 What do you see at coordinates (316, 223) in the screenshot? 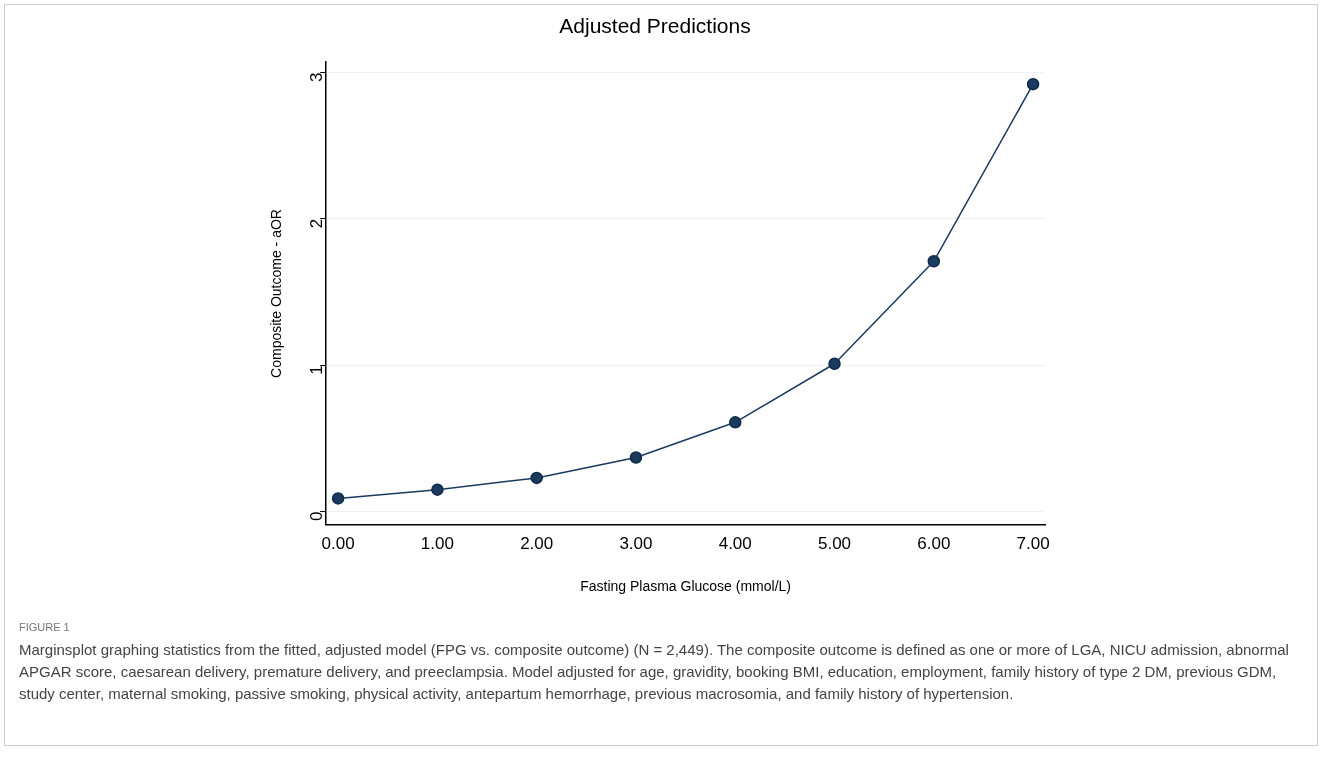
I see `y-tick-label: 2` at bounding box center [316, 223].